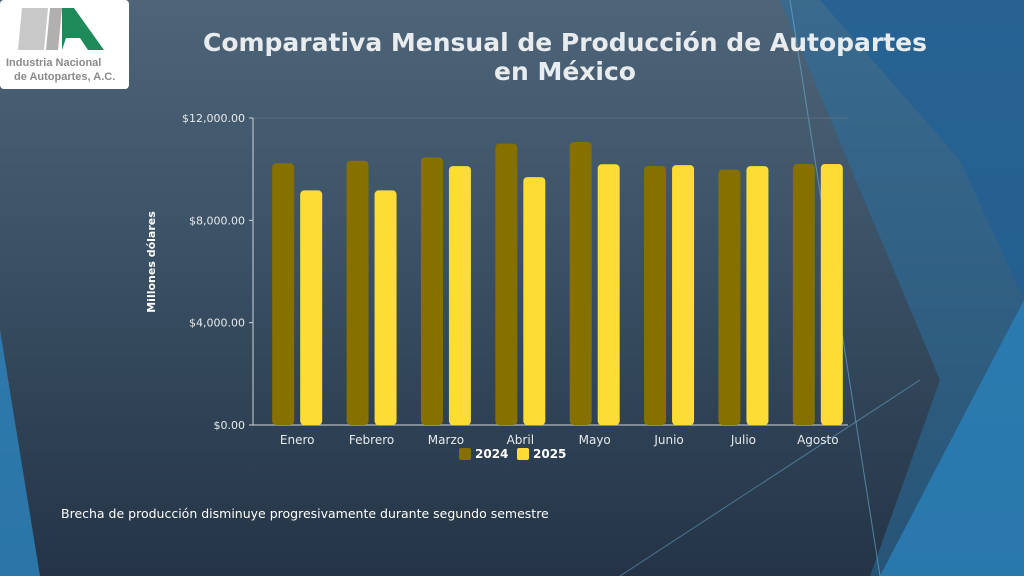 This screenshot has width=1024, height=576. Describe the element at coordinates (534, 301) in the screenshot. I see `bar-2025-abril` at that location.